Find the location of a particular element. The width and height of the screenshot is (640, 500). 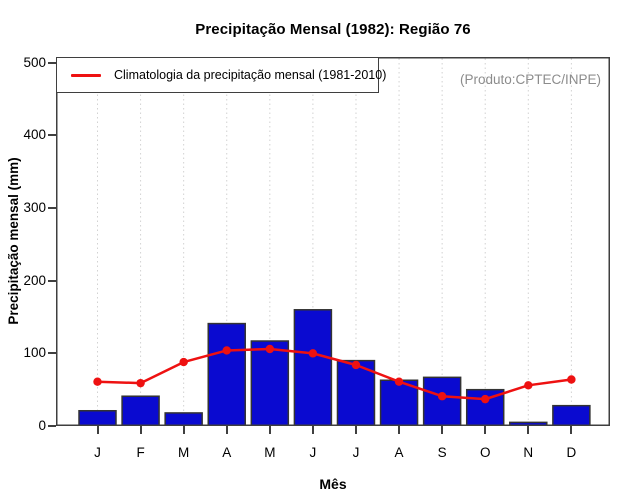

y-tick-label: 300 is located at coordinates (34, 208).